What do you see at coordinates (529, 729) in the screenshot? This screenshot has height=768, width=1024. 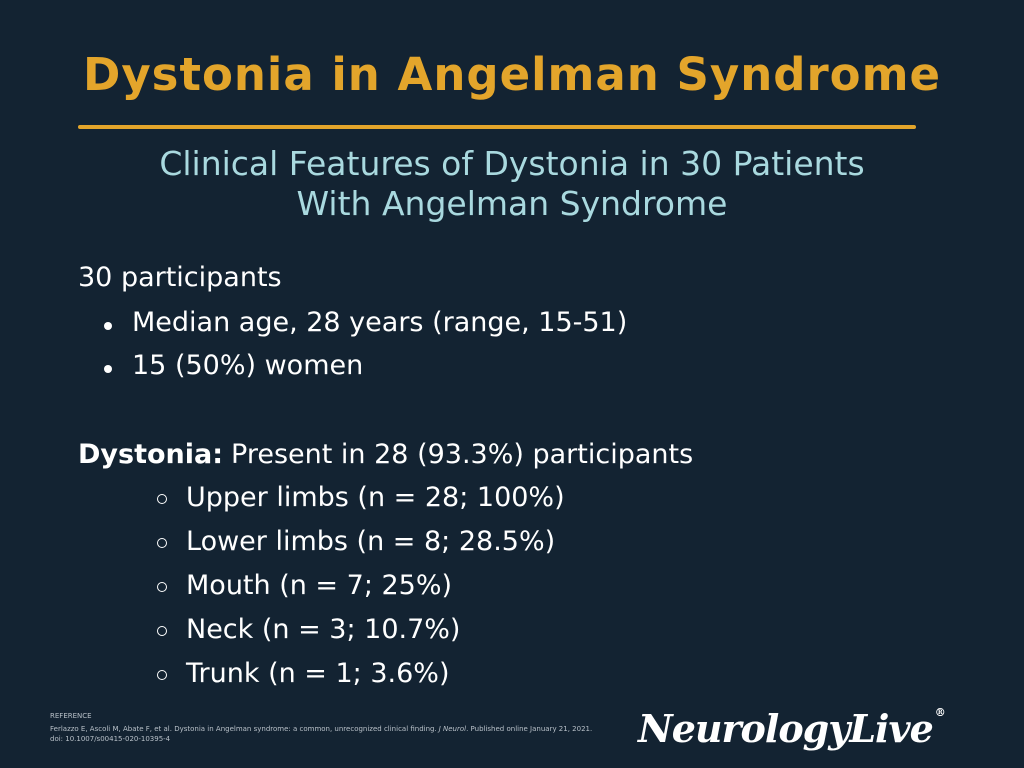 I see `citation-text: . Published online January 21, 2021.` at bounding box center [529, 729].